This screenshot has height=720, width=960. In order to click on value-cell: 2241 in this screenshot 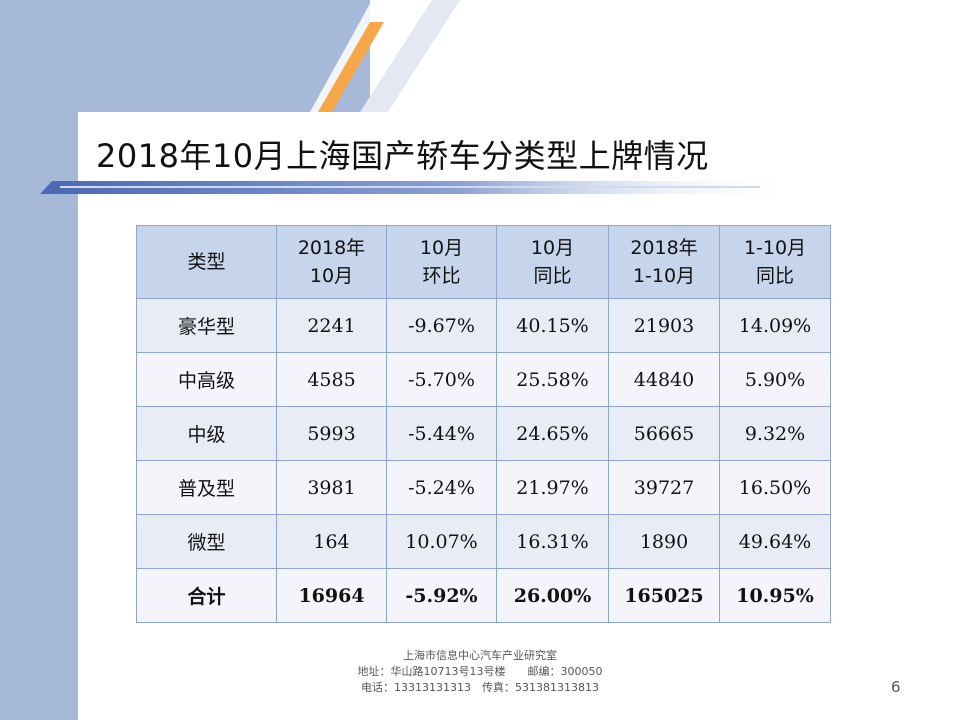, I will do `click(331, 325)`.